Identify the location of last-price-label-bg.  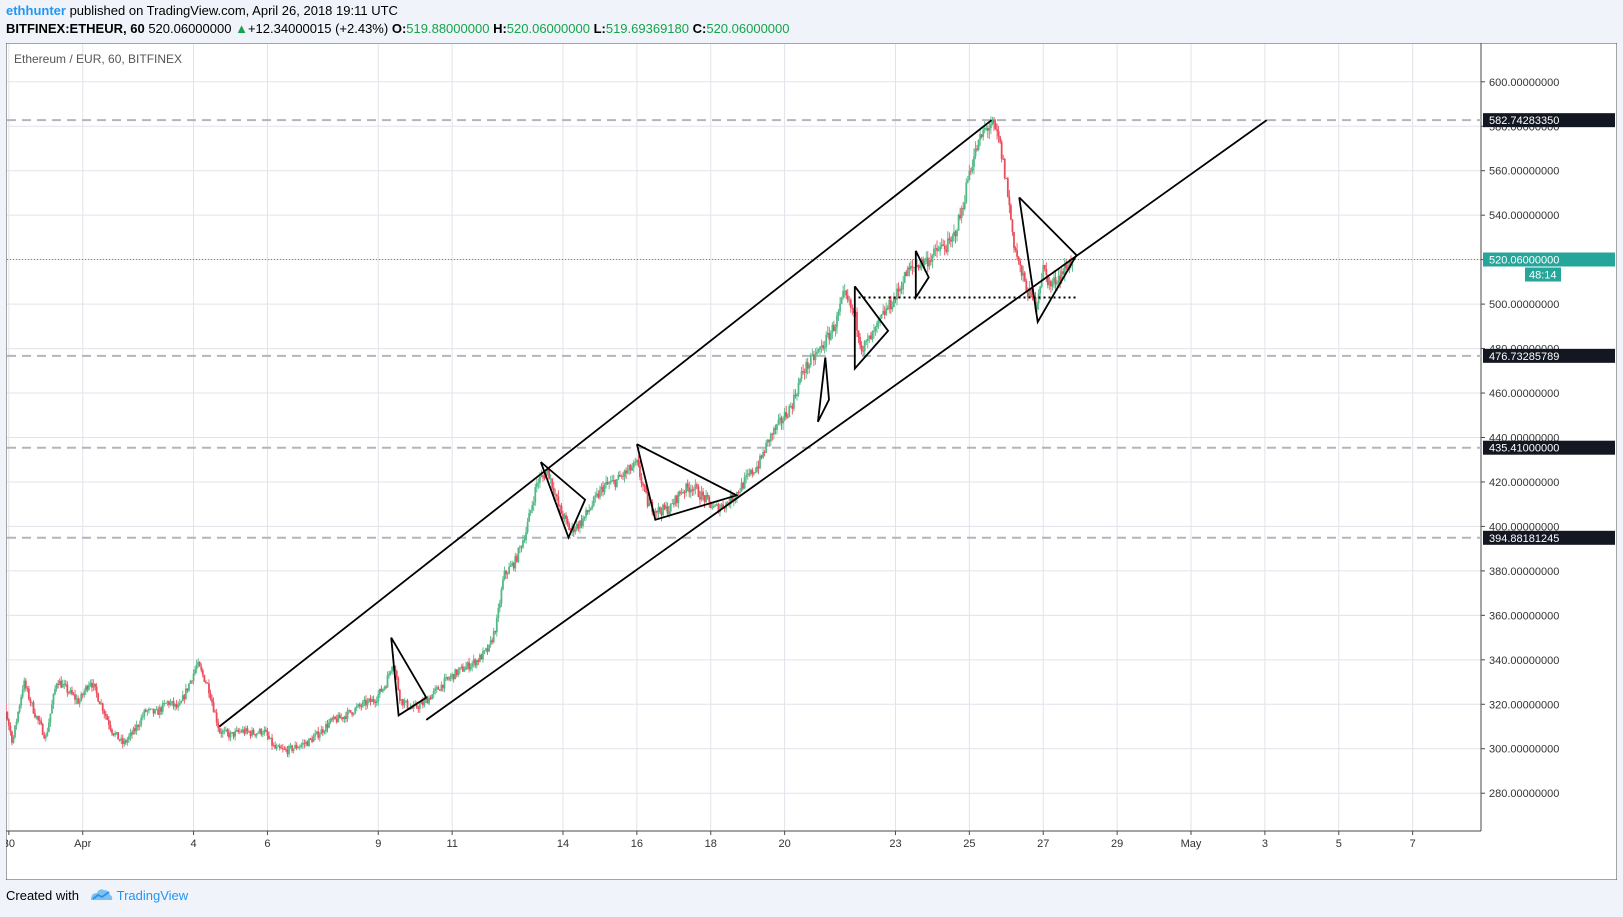
(1549, 259).